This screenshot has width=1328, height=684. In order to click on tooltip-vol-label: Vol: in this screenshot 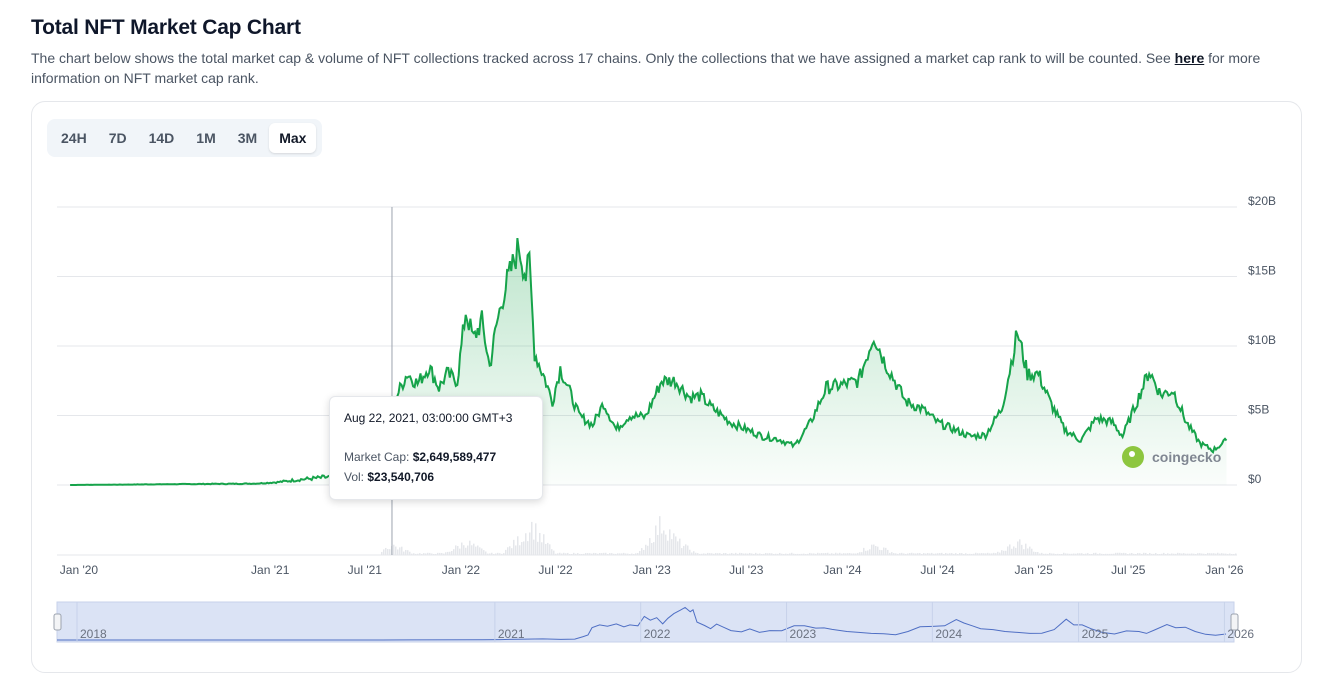, I will do `click(354, 477)`.